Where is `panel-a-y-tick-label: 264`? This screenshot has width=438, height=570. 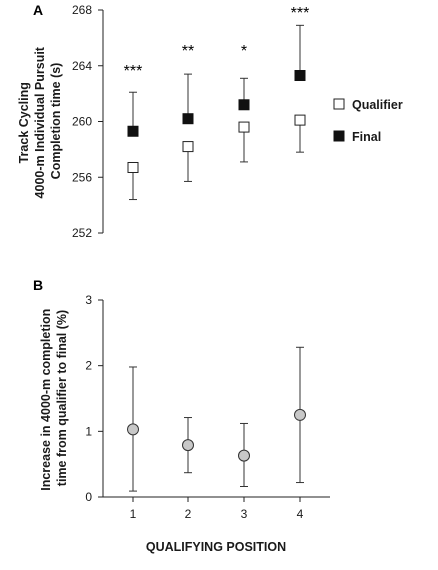
panel-a-y-tick-label: 264 is located at coordinates (82, 66).